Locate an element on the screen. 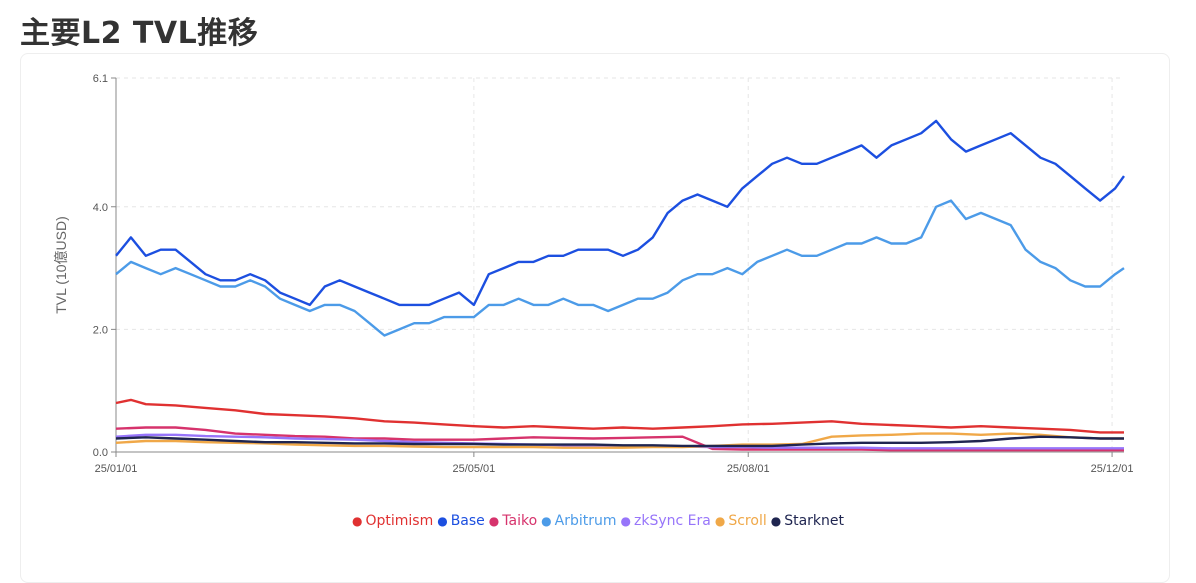 The height and width of the screenshot is (583, 1196). legend-item-optimism: ● Optimism is located at coordinates (392, 521).